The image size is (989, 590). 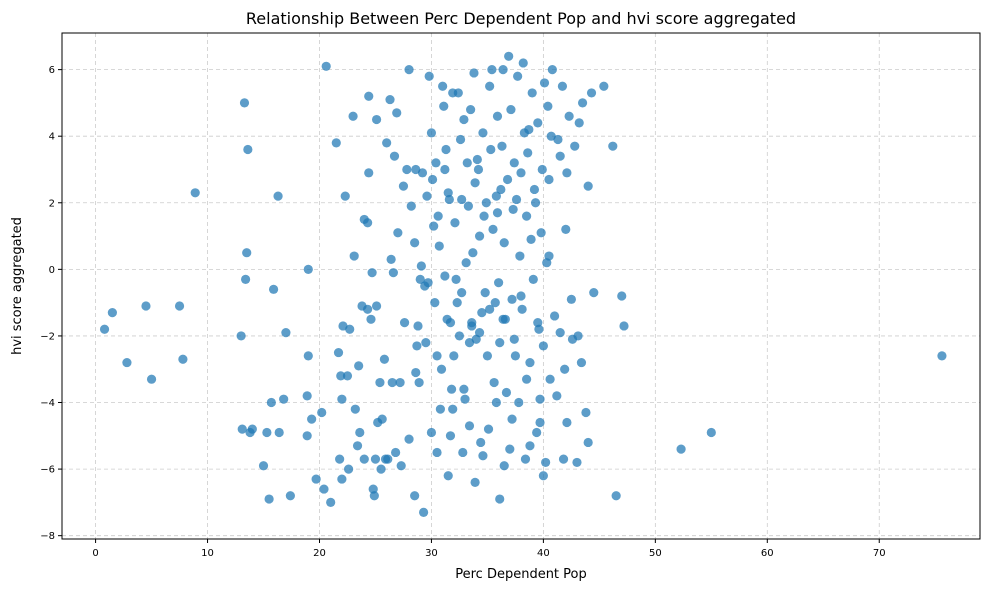 What do you see at coordinates (47, 470) in the screenshot?
I see `y-tick-label: −6` at bounding box center [47, 470].